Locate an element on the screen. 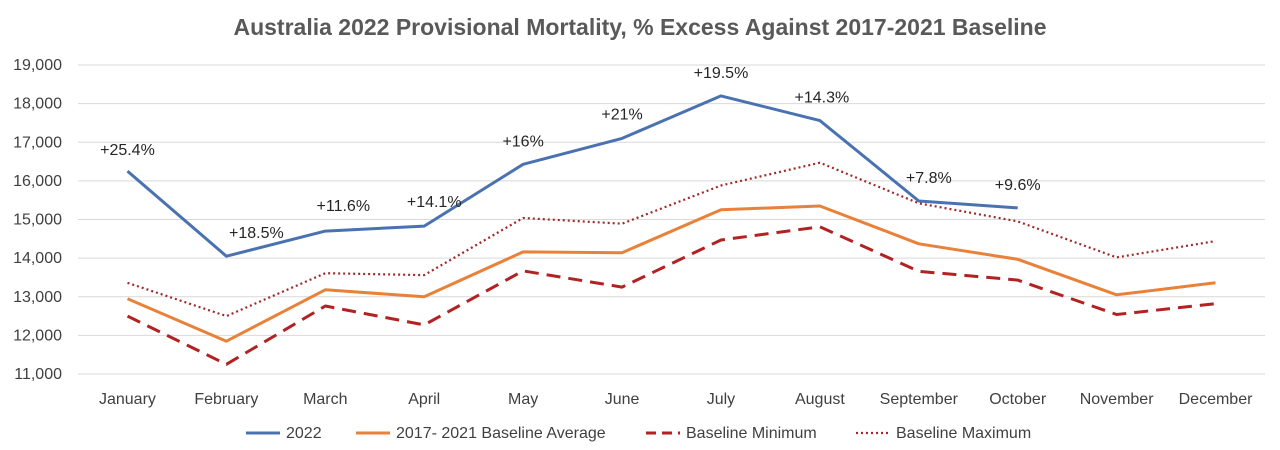  x-tick-label: December is located at coordinates (1216, 399).